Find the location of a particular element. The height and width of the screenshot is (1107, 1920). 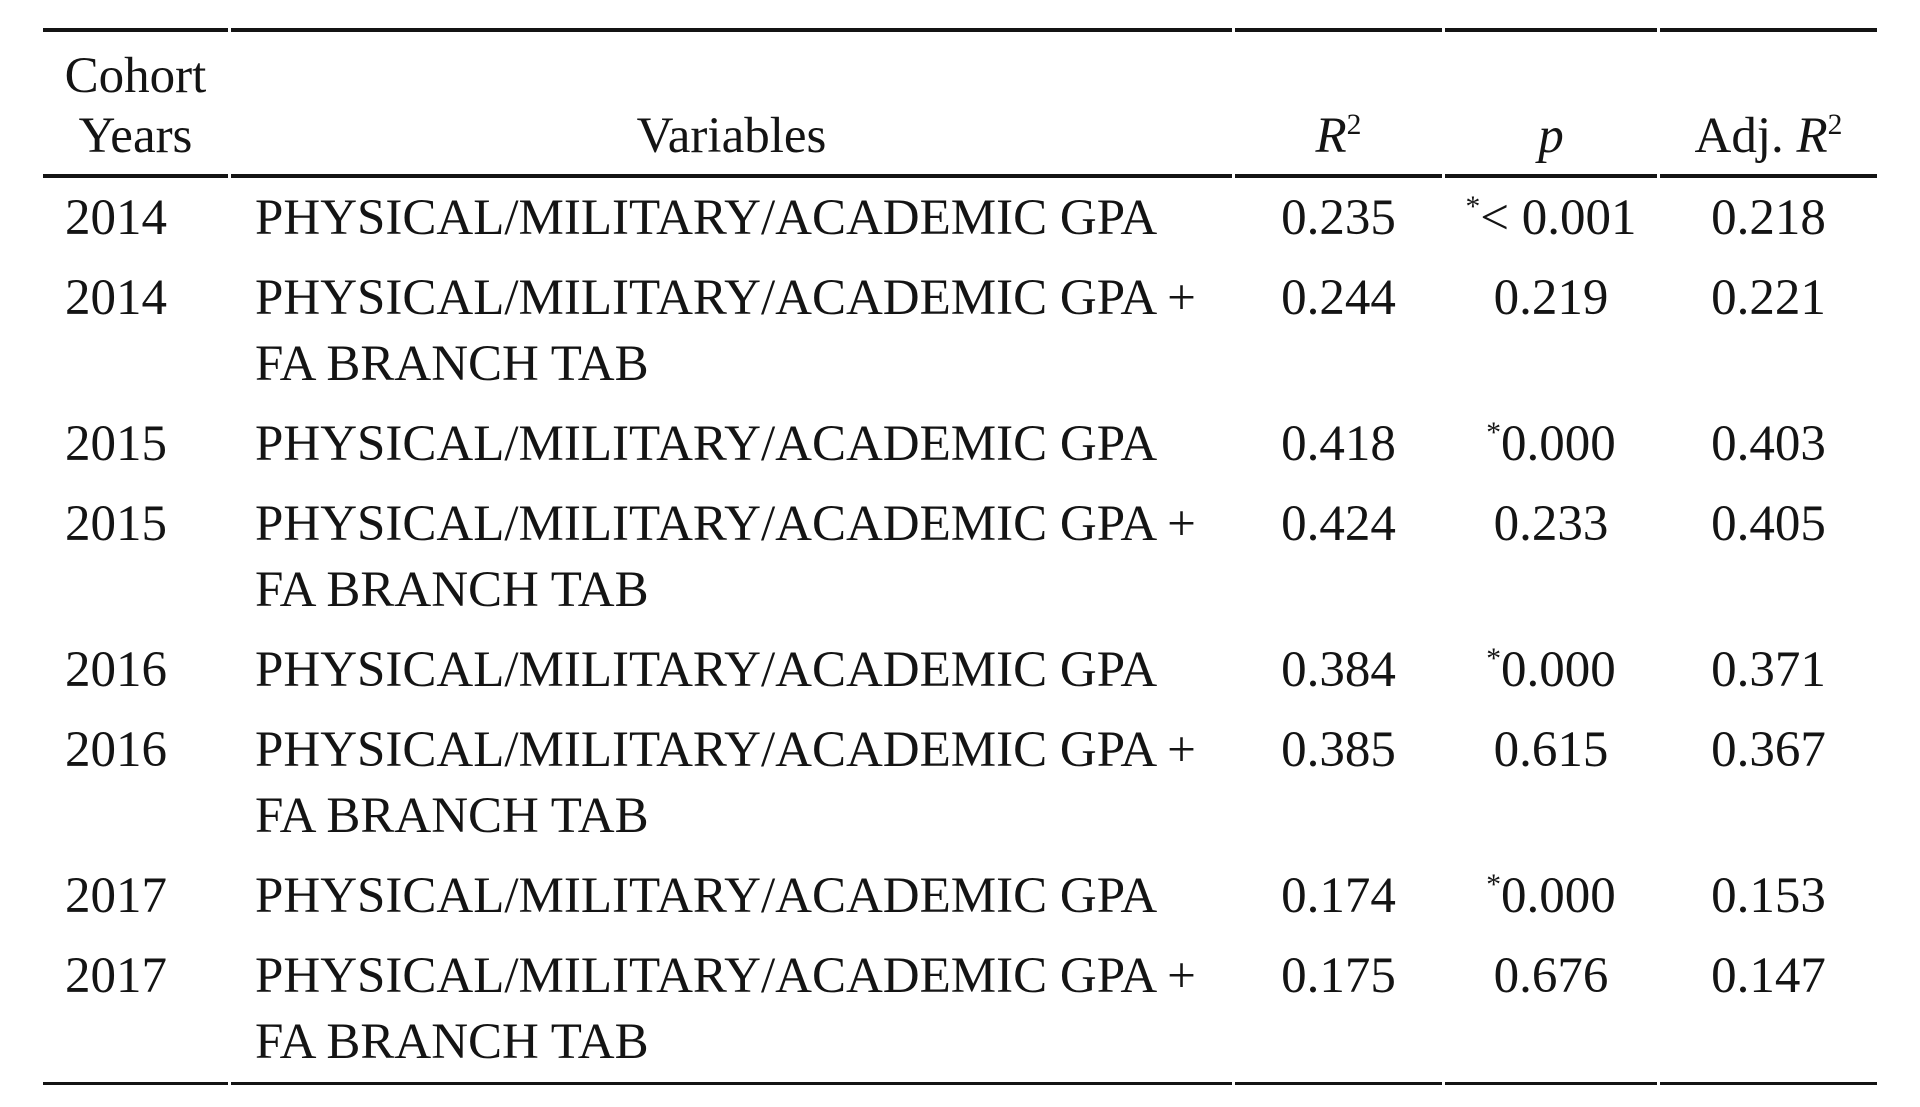

r2-cell: 0.418 is located at coordinates (1338, 444).